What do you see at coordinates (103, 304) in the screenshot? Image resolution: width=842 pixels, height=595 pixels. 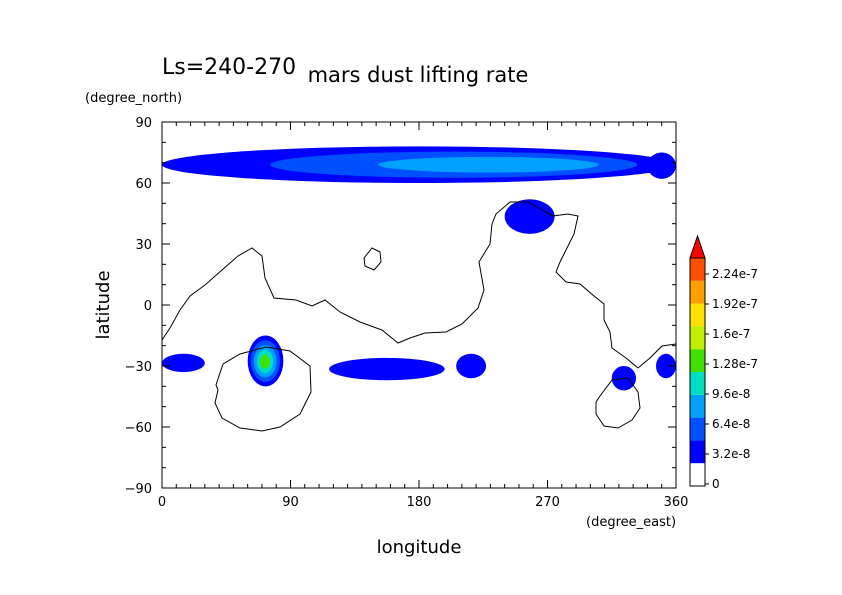 I see `y-axis-label: latitude` at bounding box center [103, 304].